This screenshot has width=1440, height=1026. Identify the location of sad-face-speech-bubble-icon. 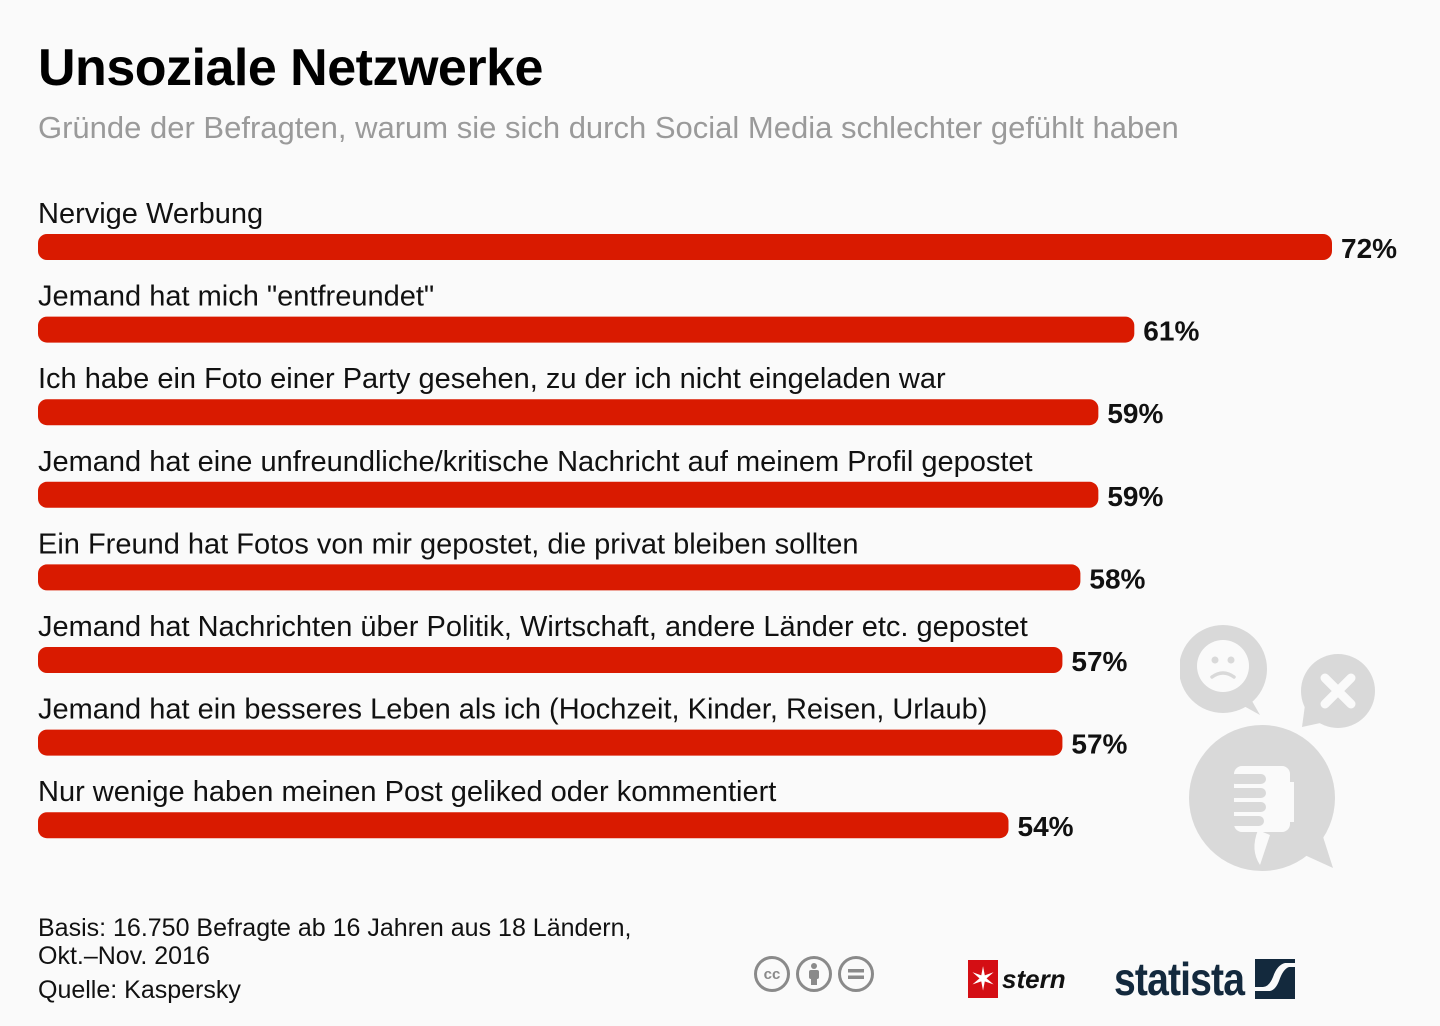
(1223, 670).